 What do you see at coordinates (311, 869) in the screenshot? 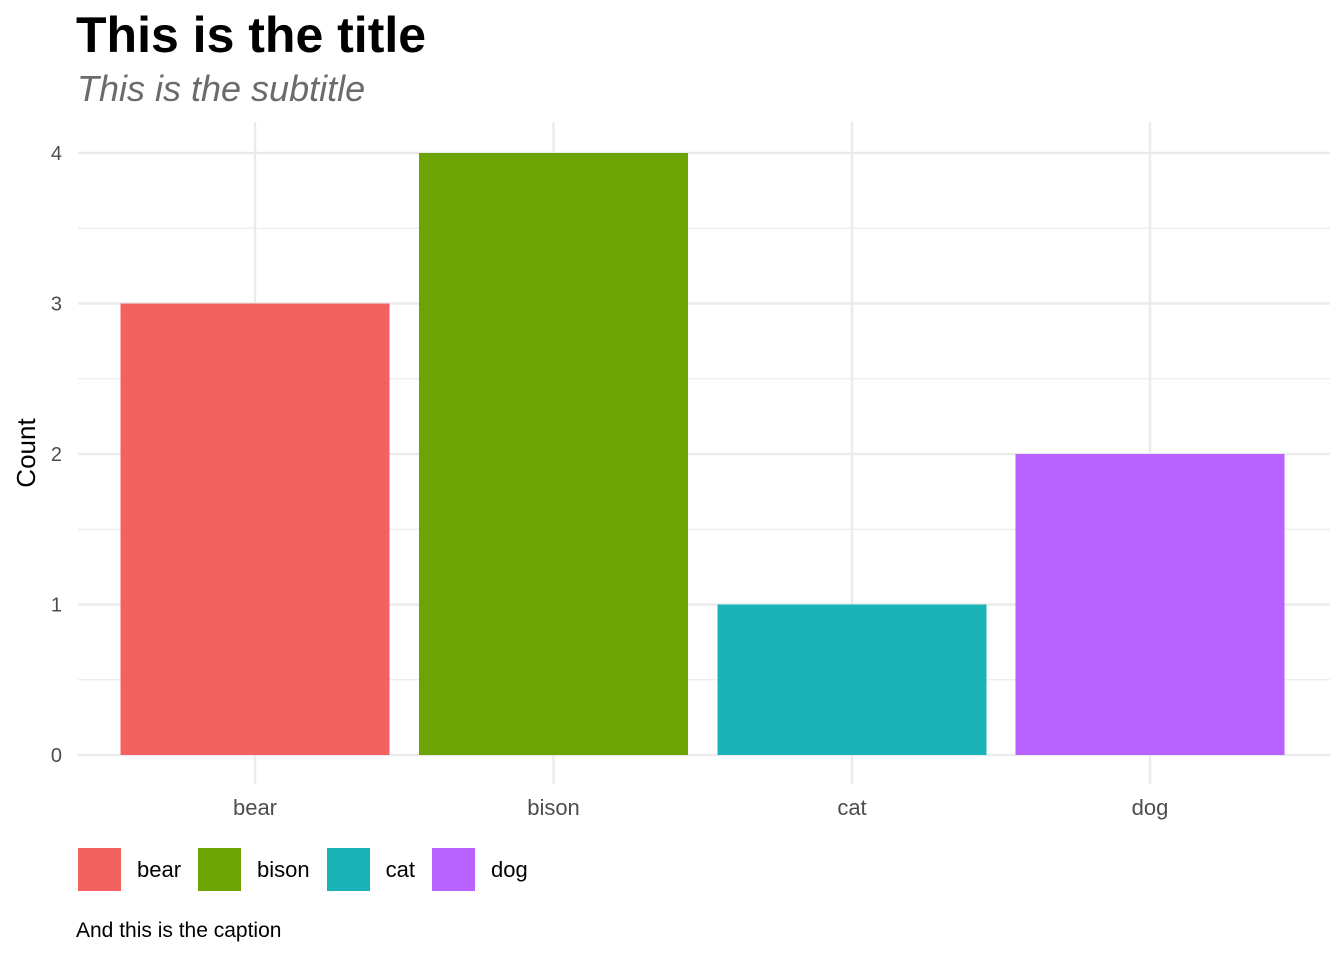
I see `legend: bear bison cat dog` at bounding box center [311, 869].